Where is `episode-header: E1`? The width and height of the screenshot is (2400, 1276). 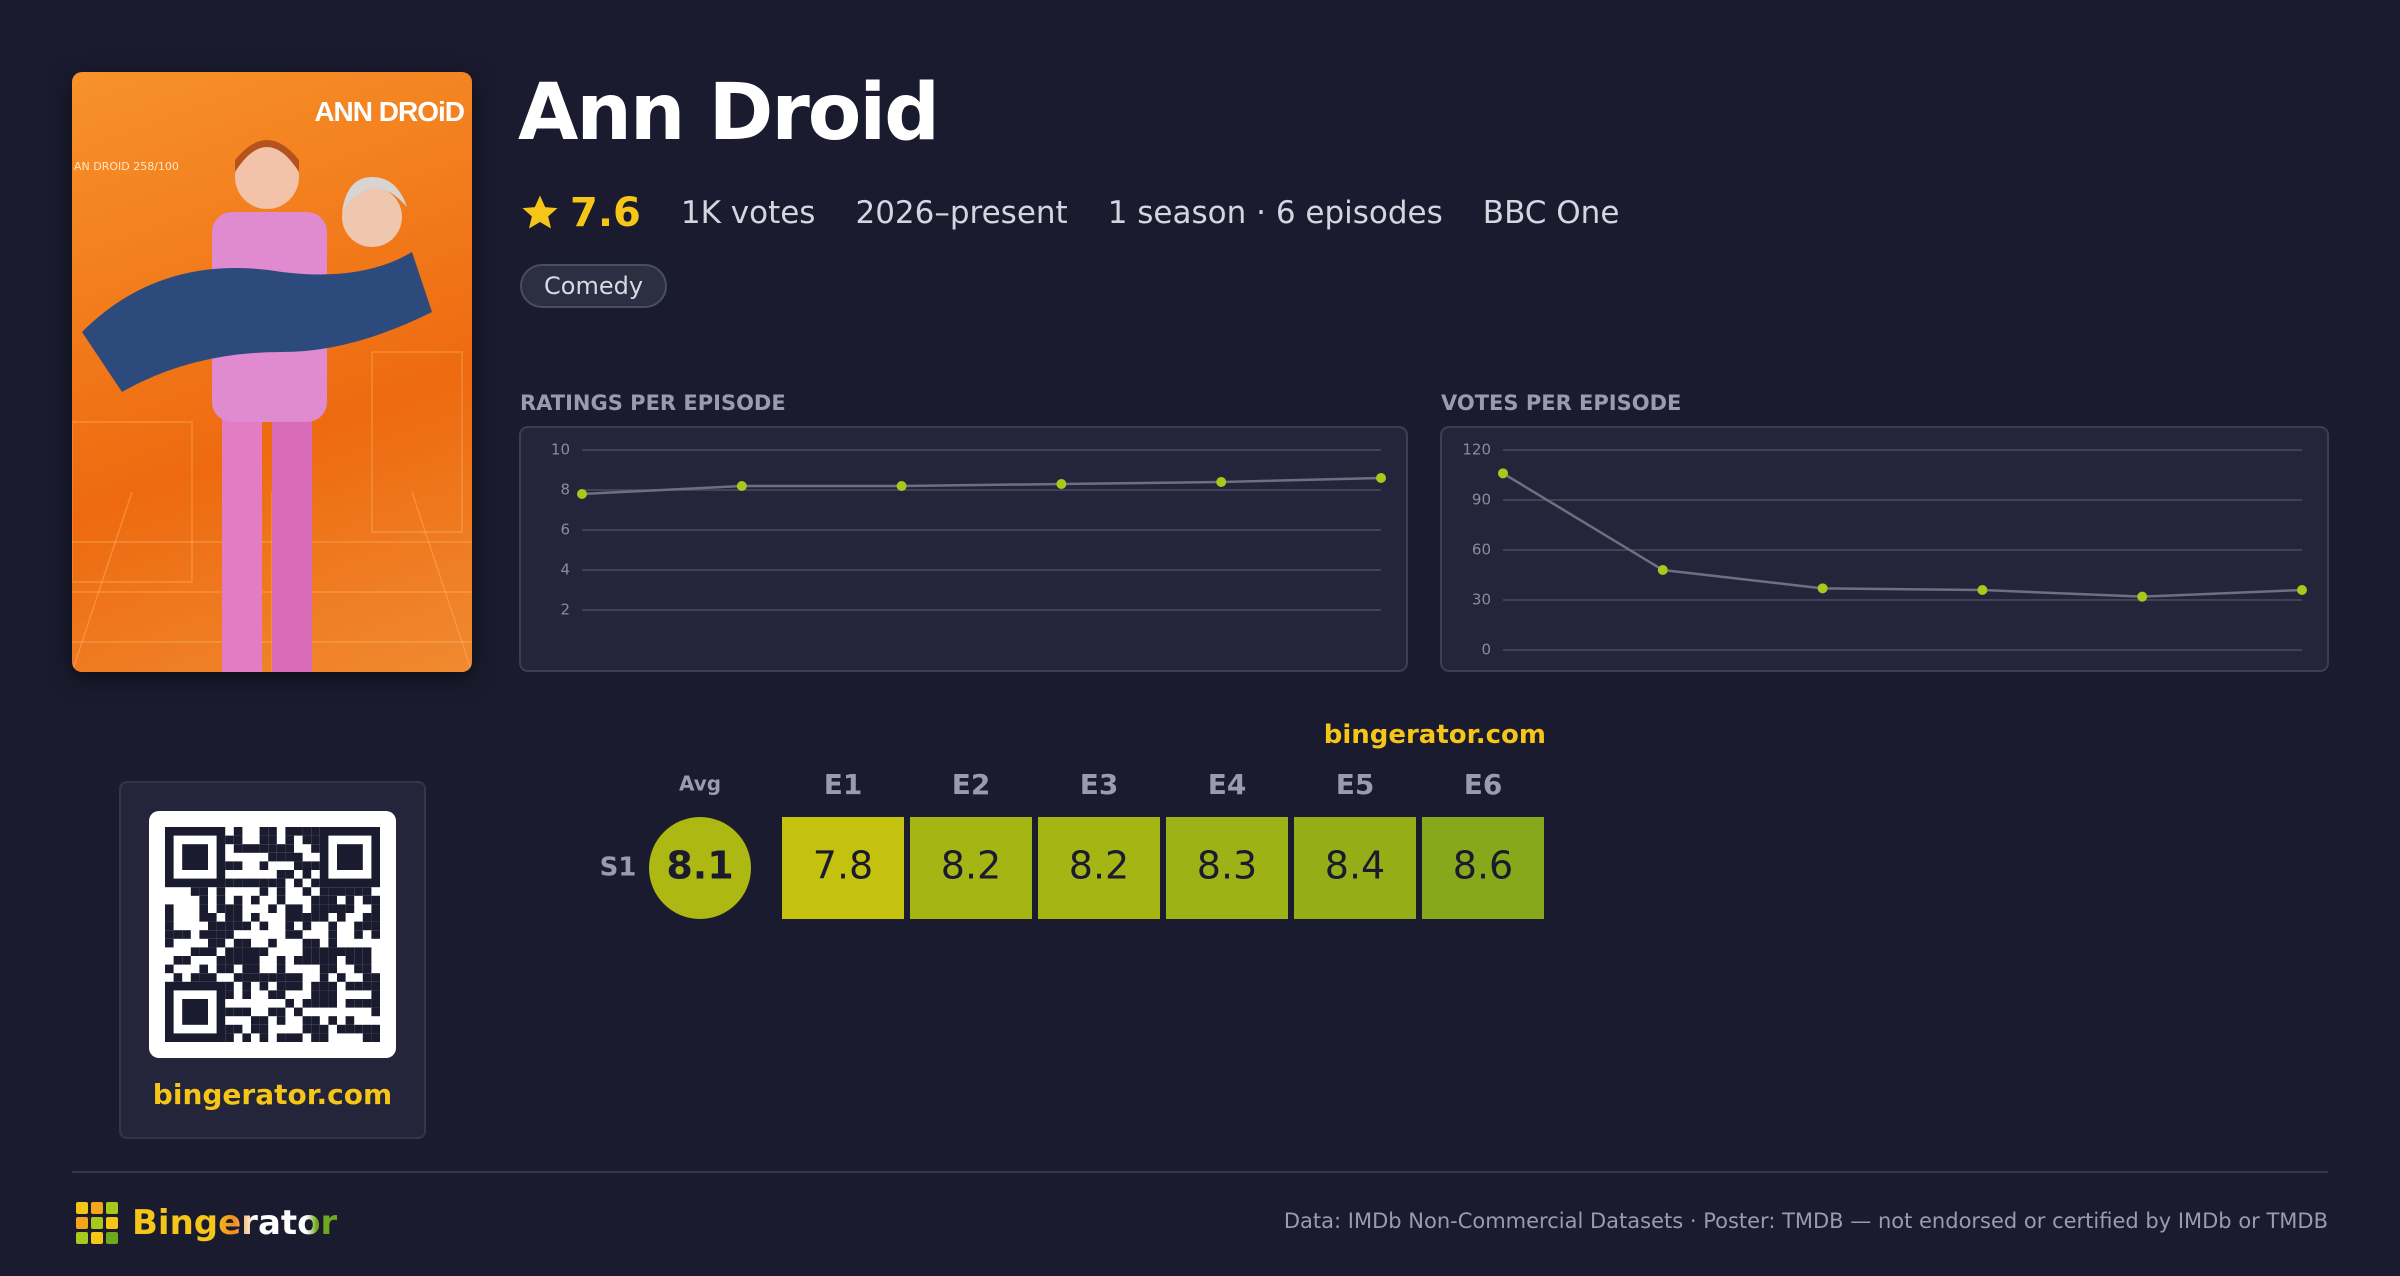 episode-header: E1 is located at coordinates (843, 784).